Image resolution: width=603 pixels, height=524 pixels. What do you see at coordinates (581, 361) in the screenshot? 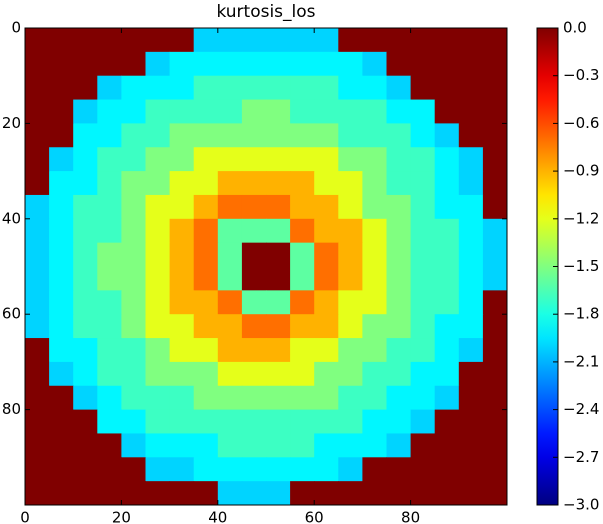
I see `colorbar-tick-label: −2.1` at bounding box center [581, 361].